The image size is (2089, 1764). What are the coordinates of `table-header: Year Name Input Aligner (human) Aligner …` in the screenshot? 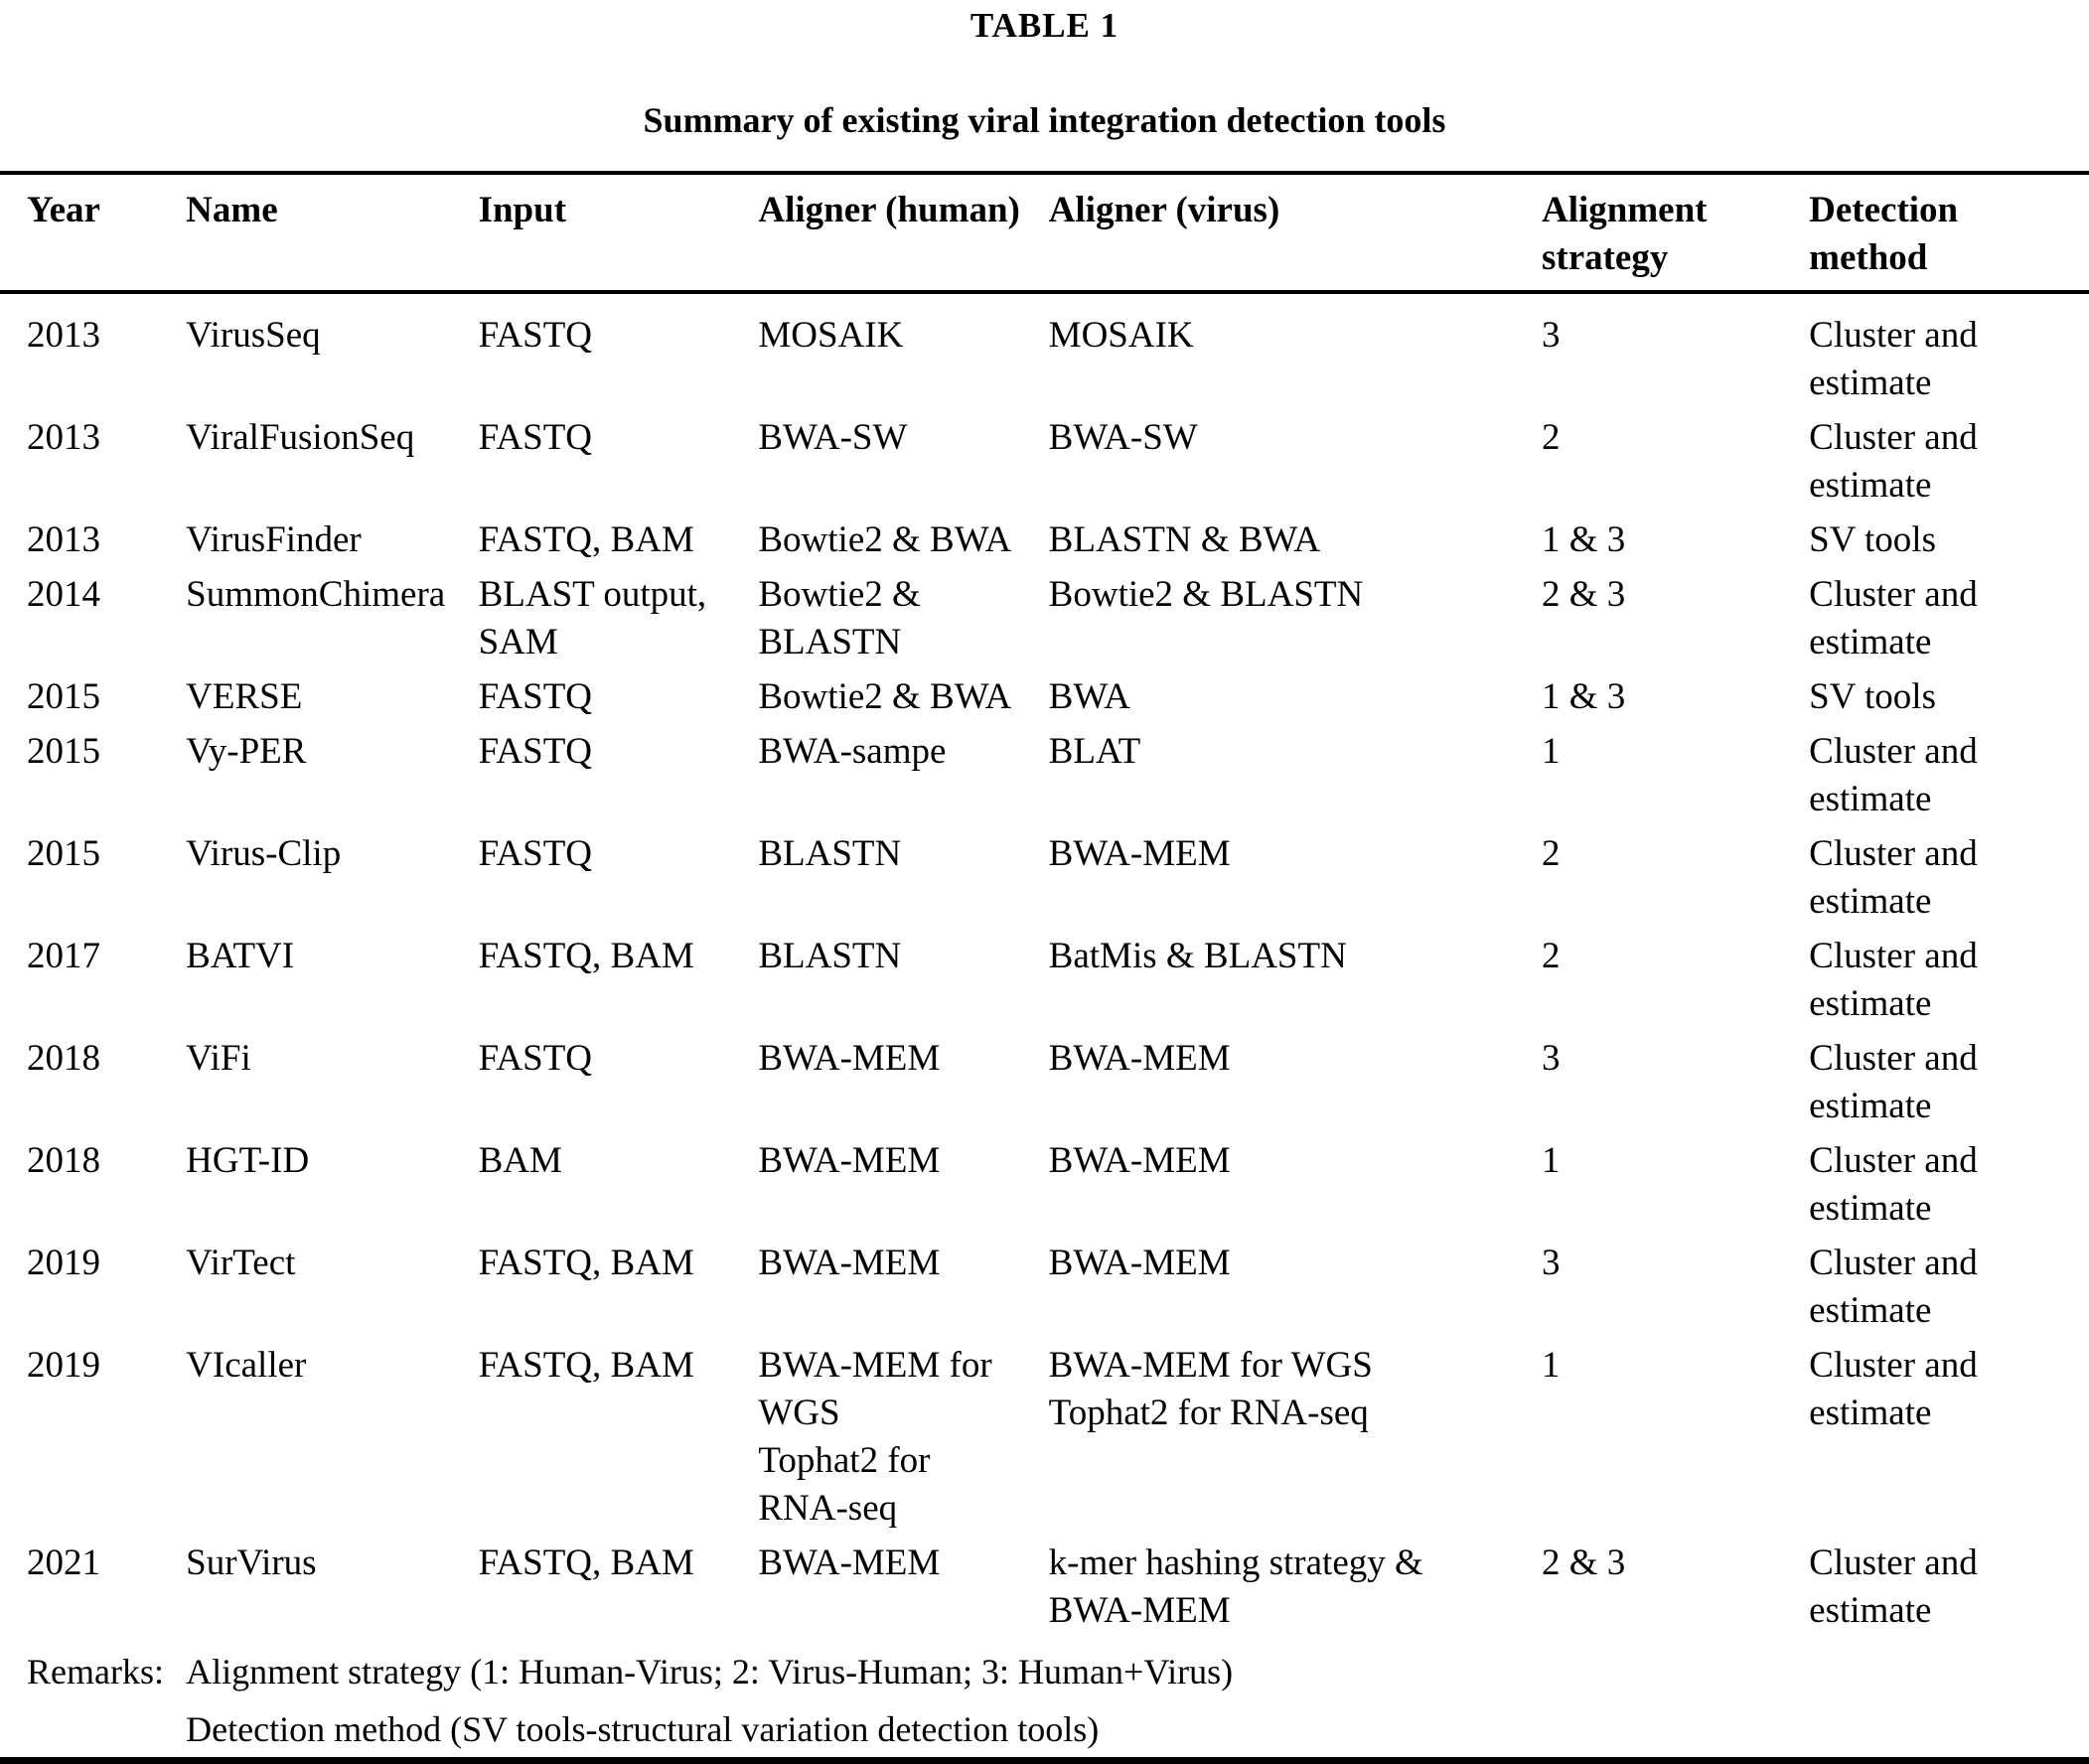 It's located at (1044, 233).